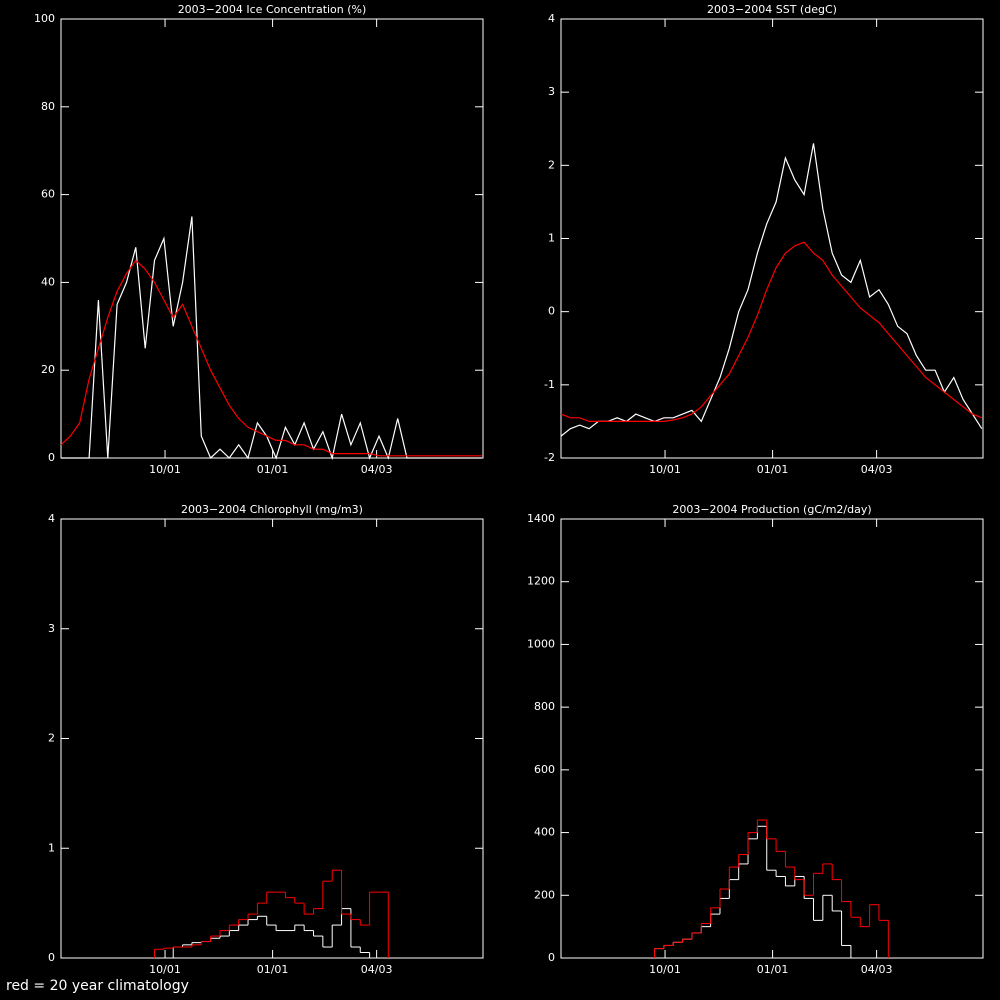 This screenshot has width=1000, height=1000. What do you see at coordinates (272, 509) in the screenshot?
I see `chart-title: 2003−2004 Chlorophyll (mg/m3)` at bounding box center [272, 509].